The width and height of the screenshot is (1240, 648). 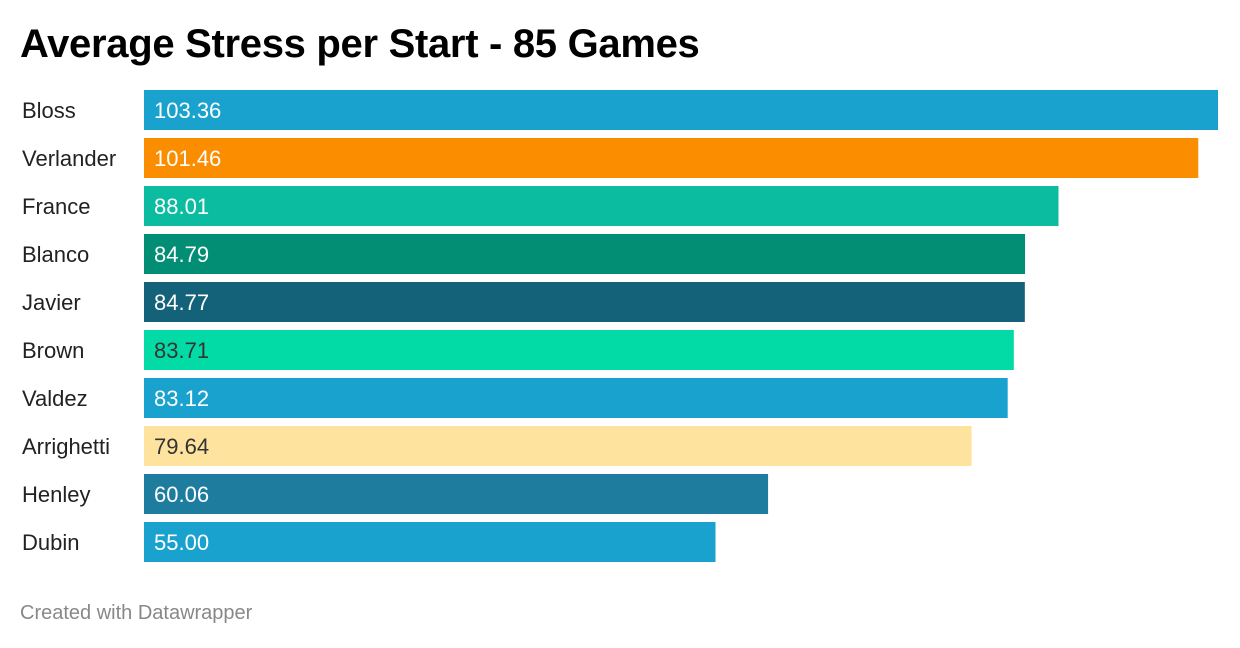 What do you see at coordinates (53, 350) in the screenshot?
I see `category-label: Brown` at bounding box center [53, 350].